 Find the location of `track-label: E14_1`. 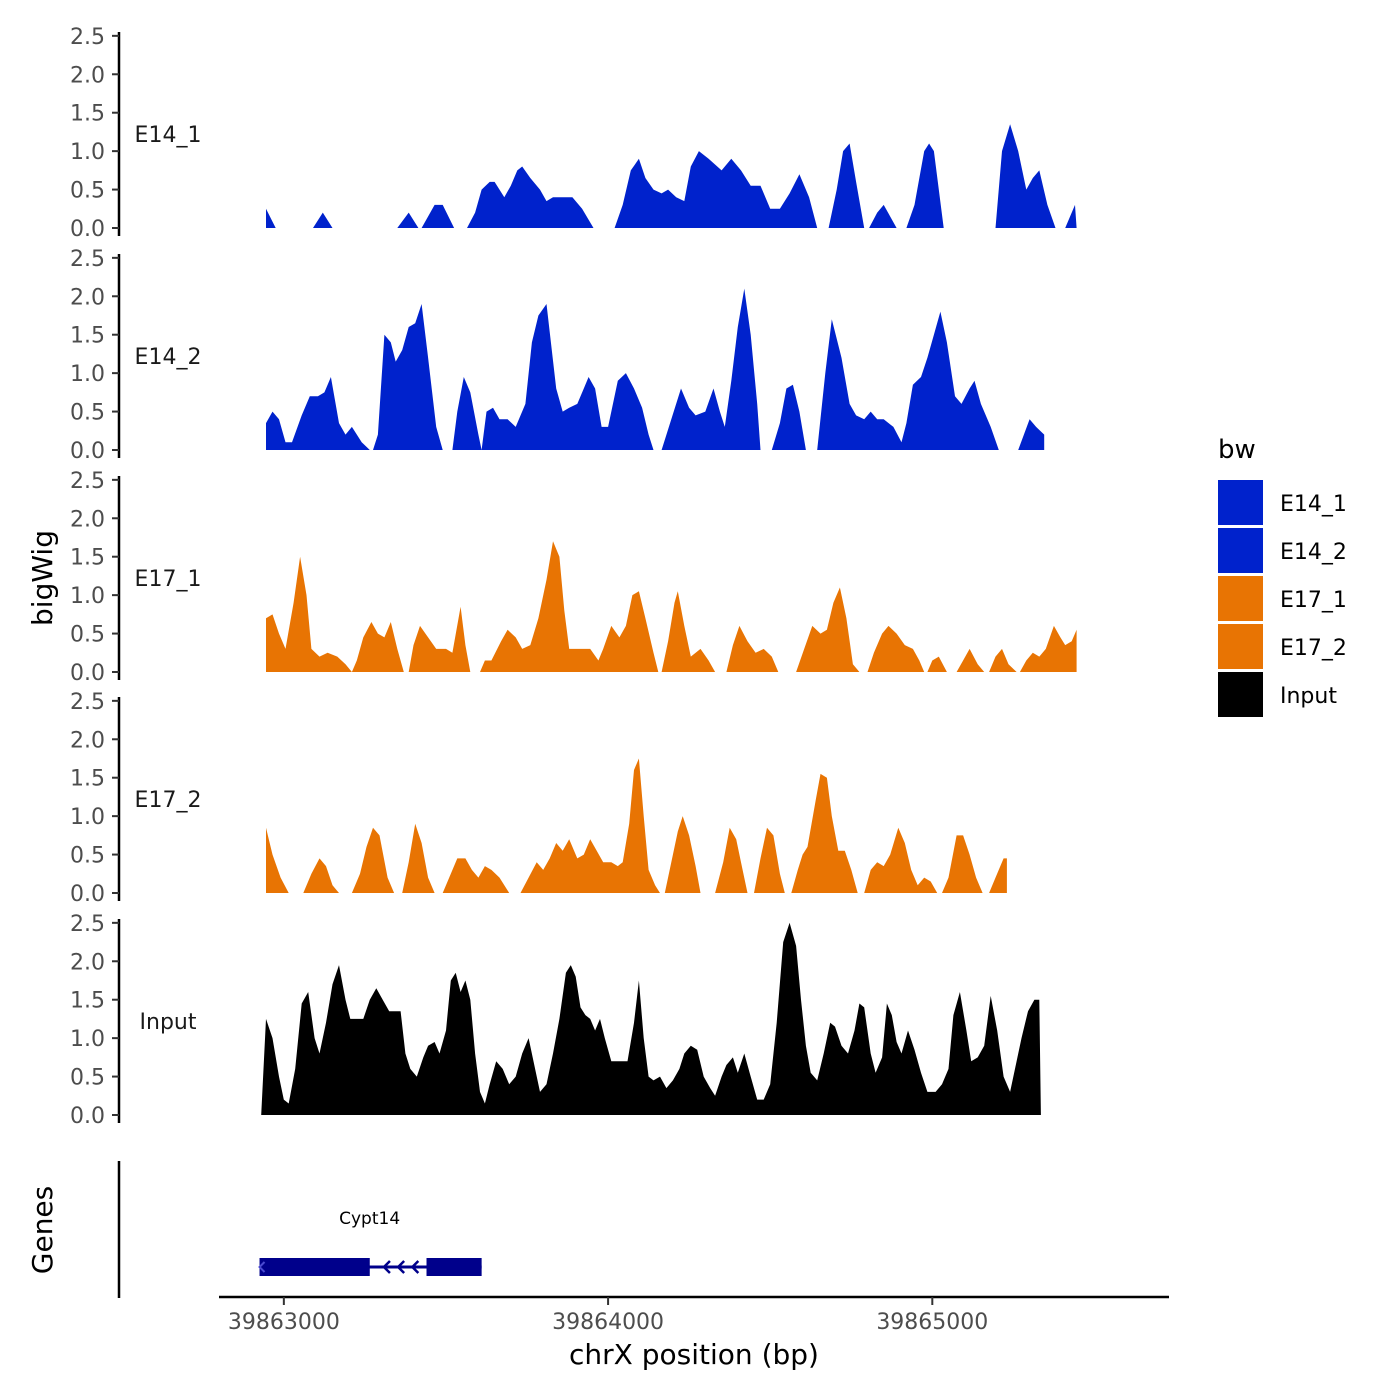

track-label: E14_1 is located at coordinates (168, 135).